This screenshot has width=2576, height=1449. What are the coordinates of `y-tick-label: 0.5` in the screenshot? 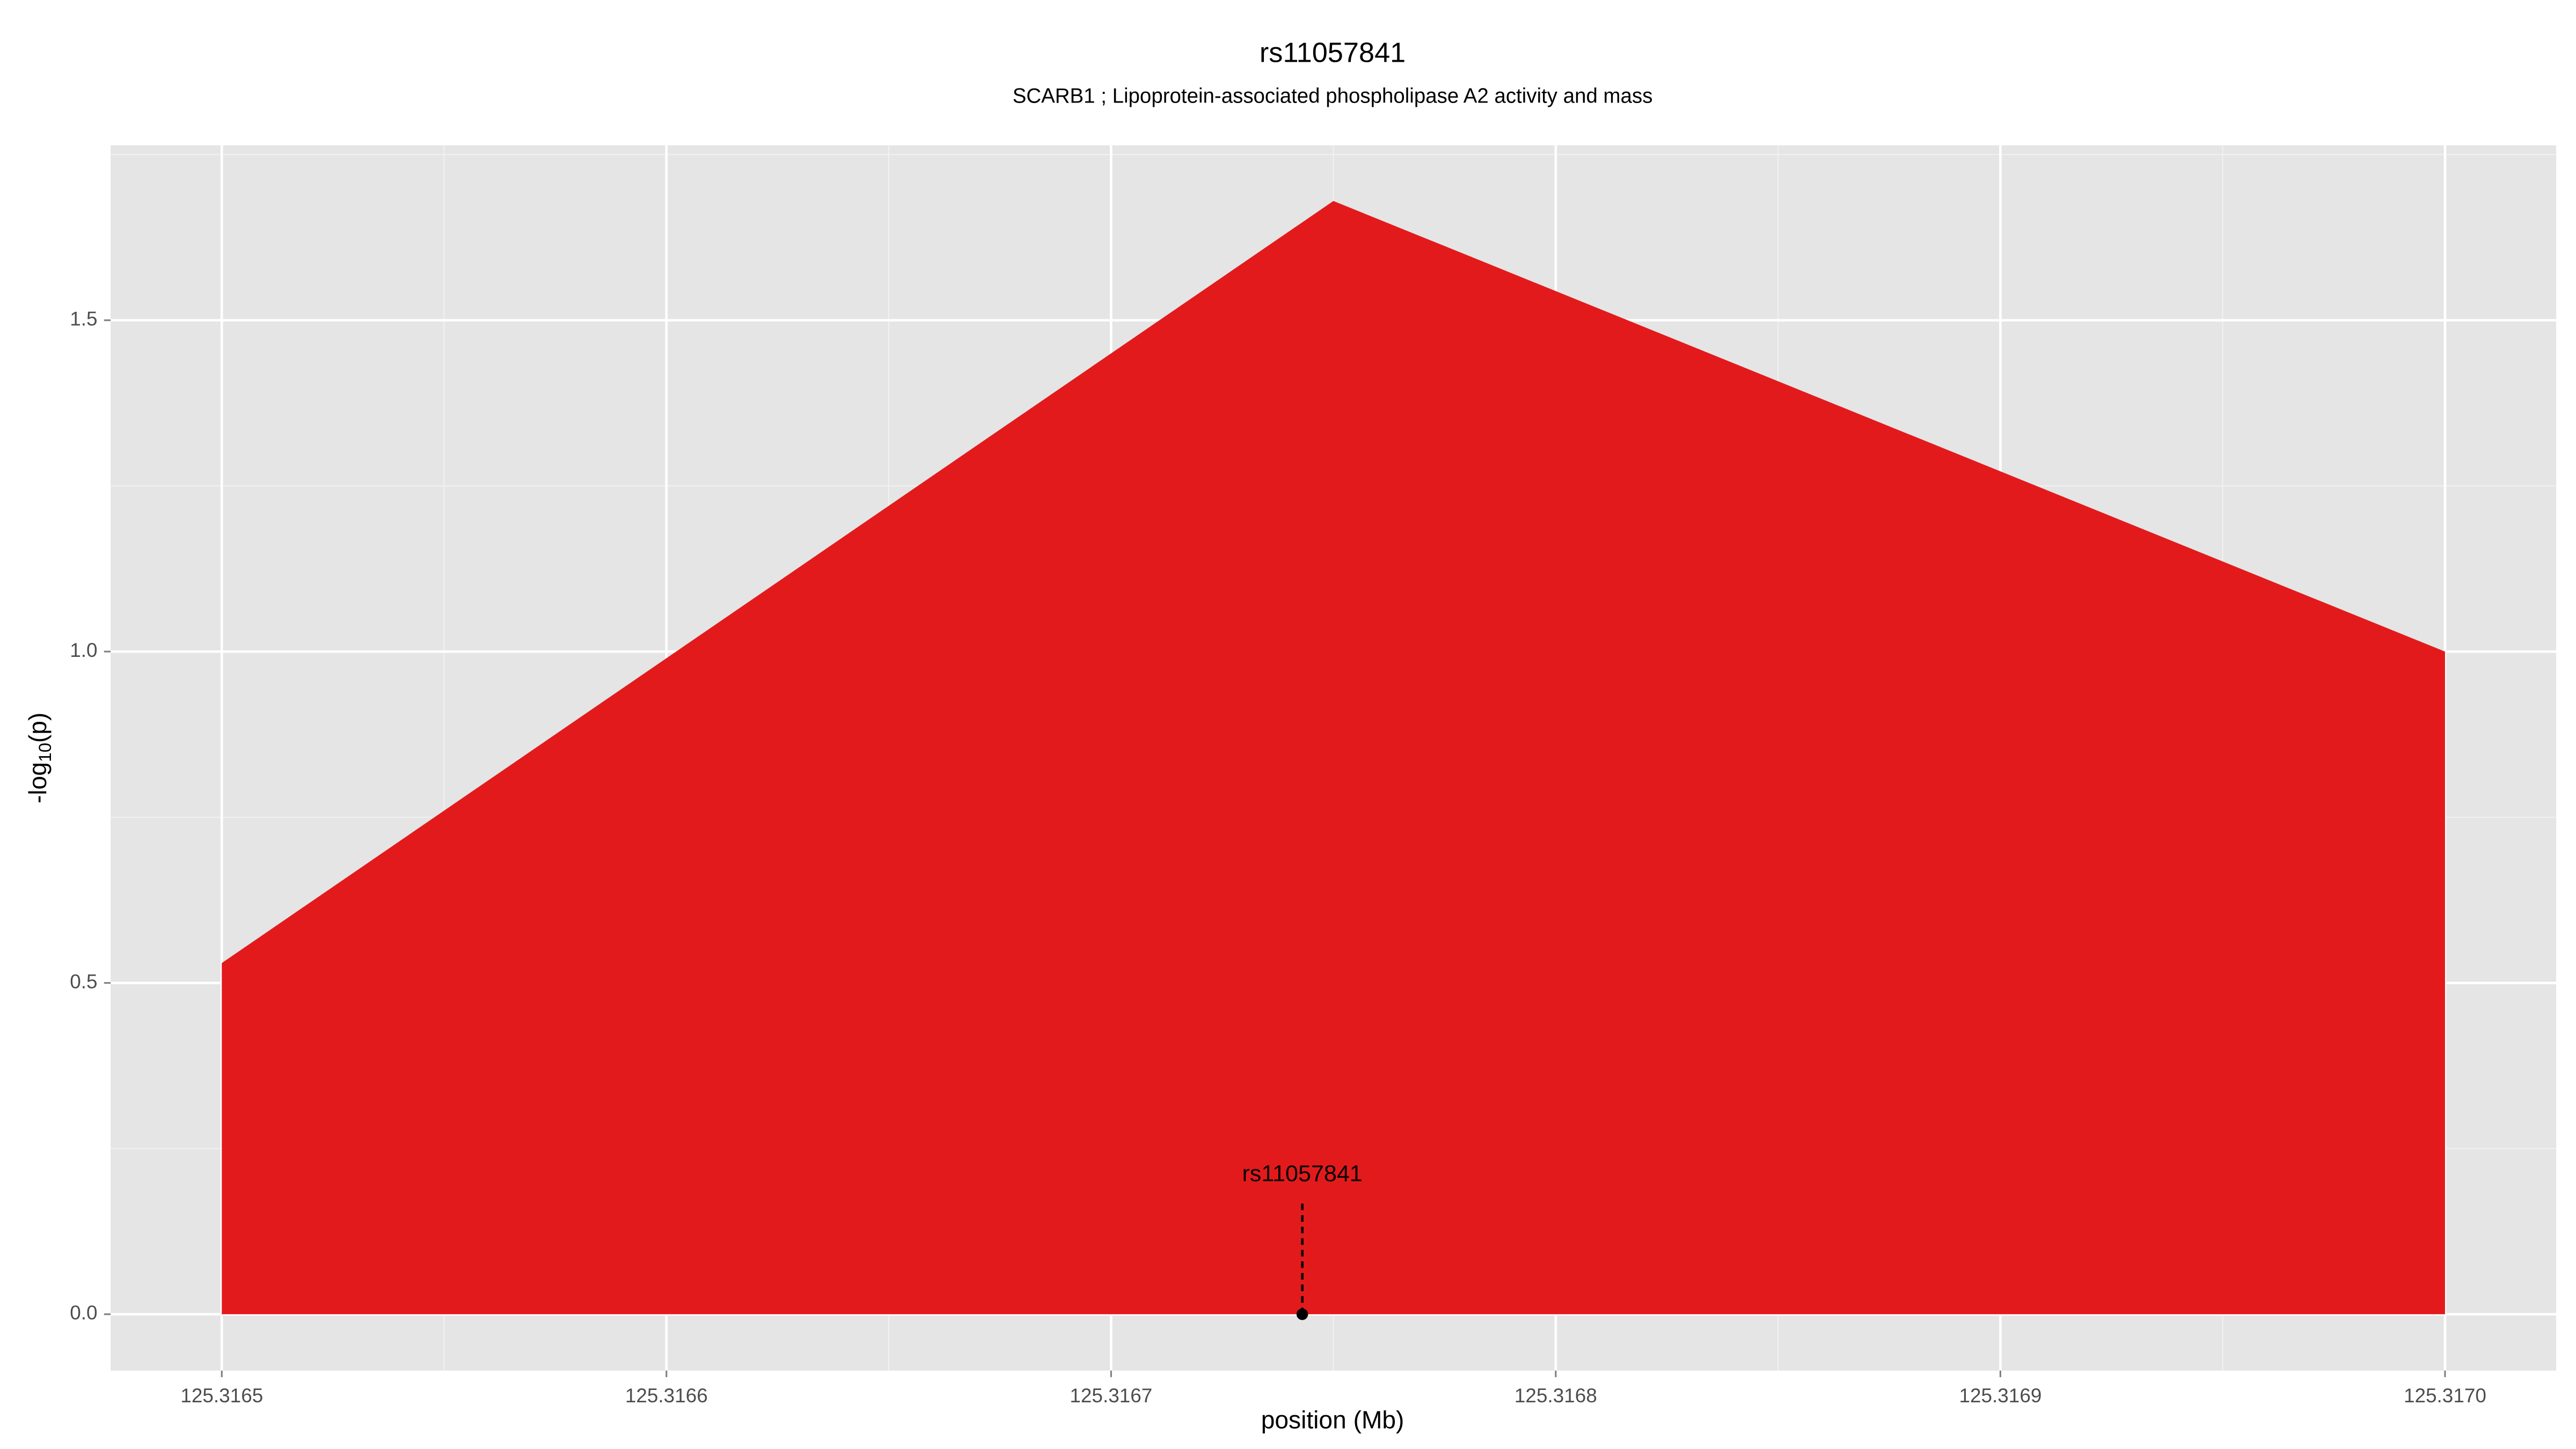 It's located at (83, 981).